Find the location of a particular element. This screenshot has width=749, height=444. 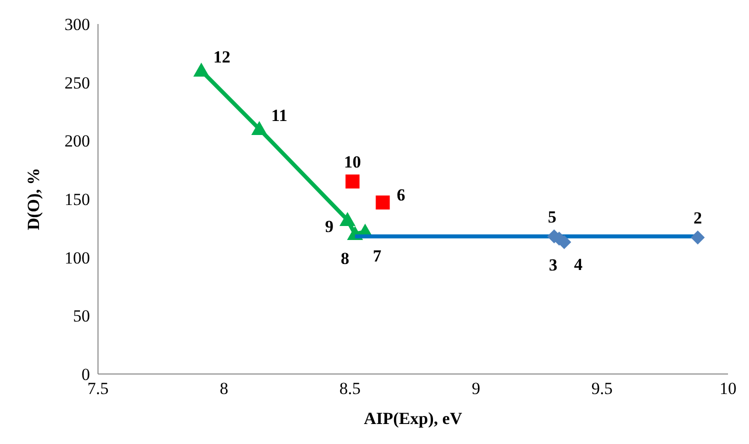

y-tick-label: 0 is located at coordinates (86, 374).